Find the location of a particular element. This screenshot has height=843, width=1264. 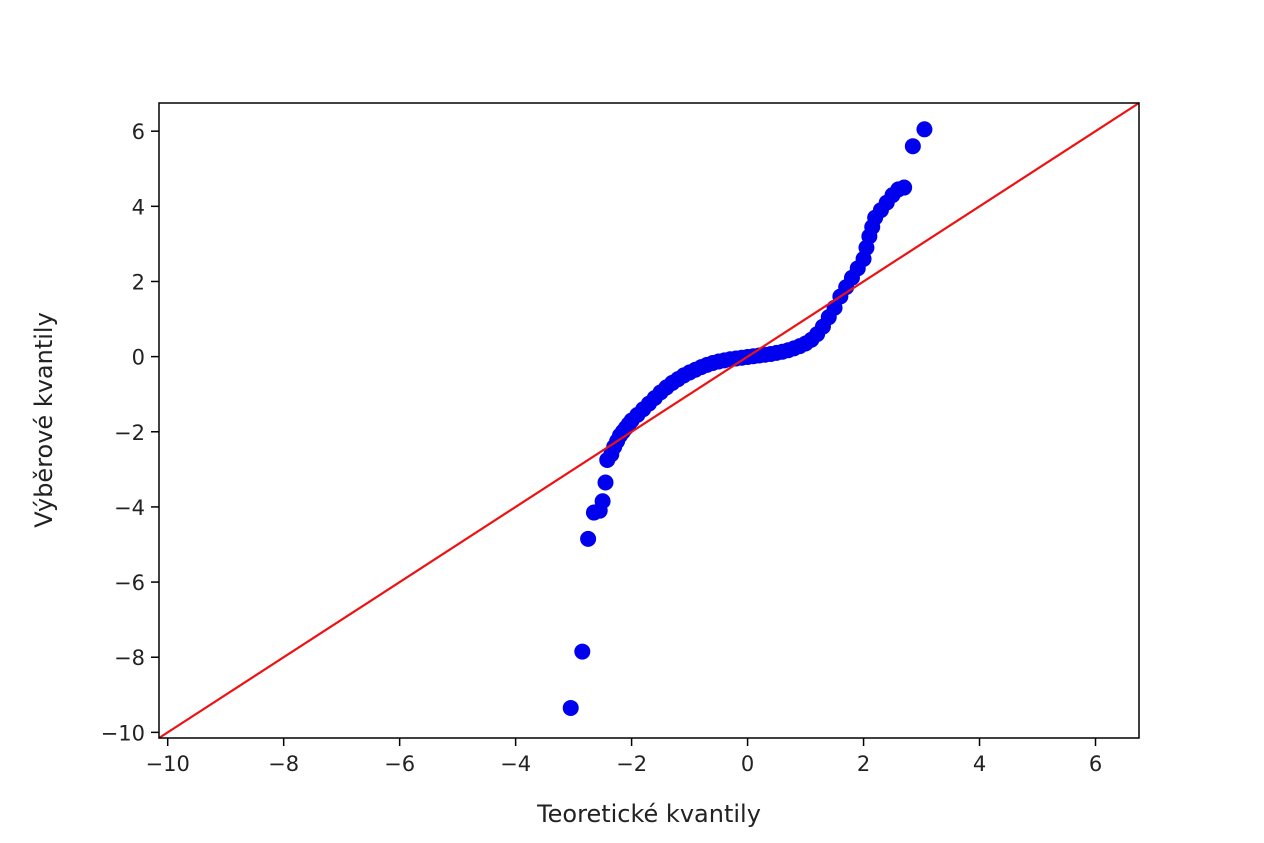

x-tick-label: 6 is located at coordinates (1095, 764).